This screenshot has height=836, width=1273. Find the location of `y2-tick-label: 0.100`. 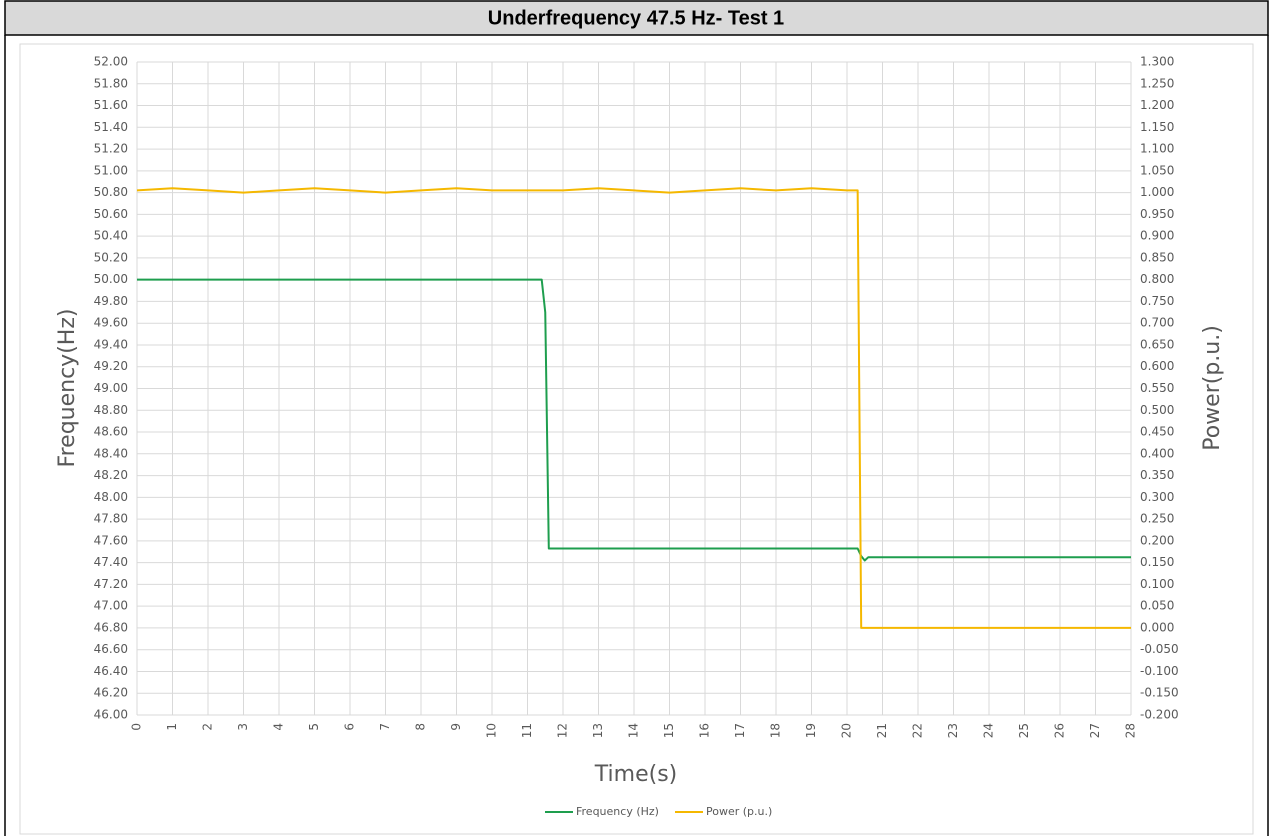

y2-tick-label: 0.100 is located at coordinates (1157, 584).